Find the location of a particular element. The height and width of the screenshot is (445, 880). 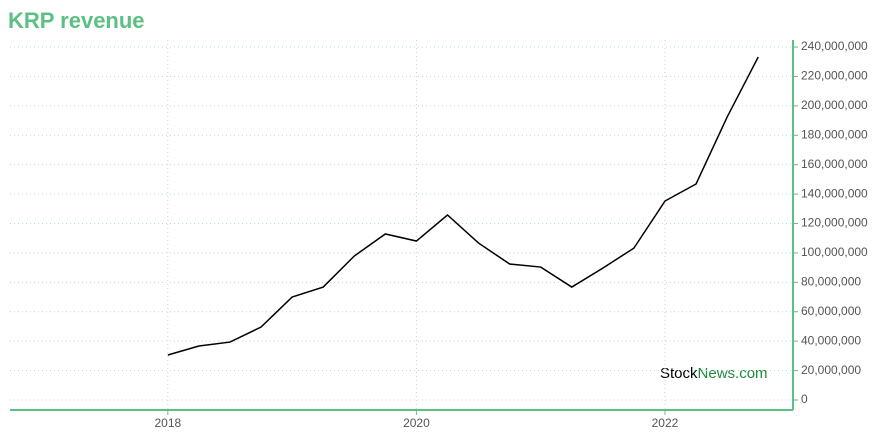

watermark-suffix: News.com is located at coordinates (733, 373).